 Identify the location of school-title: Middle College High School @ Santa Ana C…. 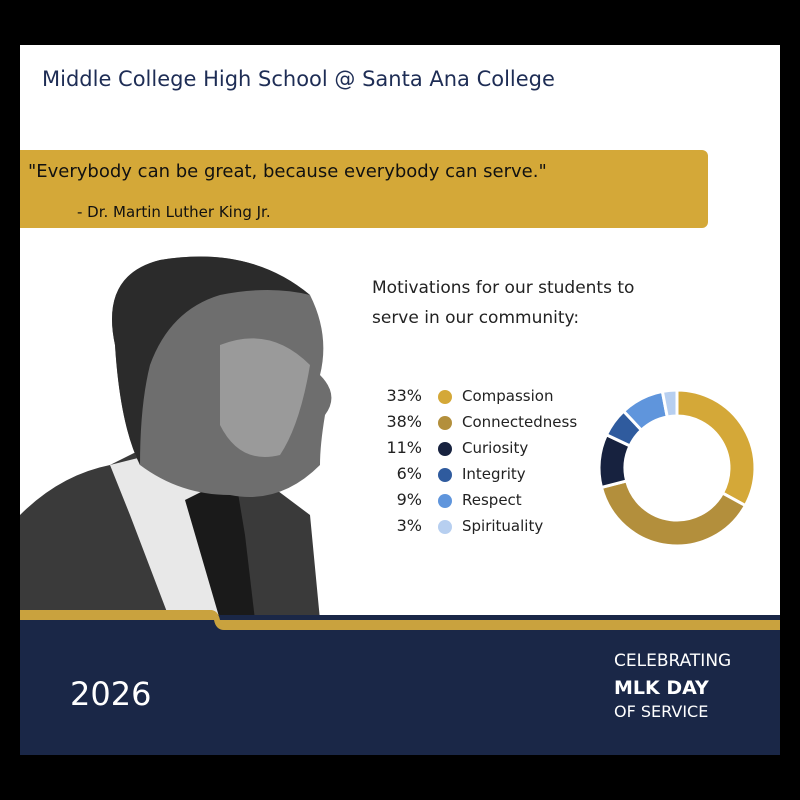
(298, 79).